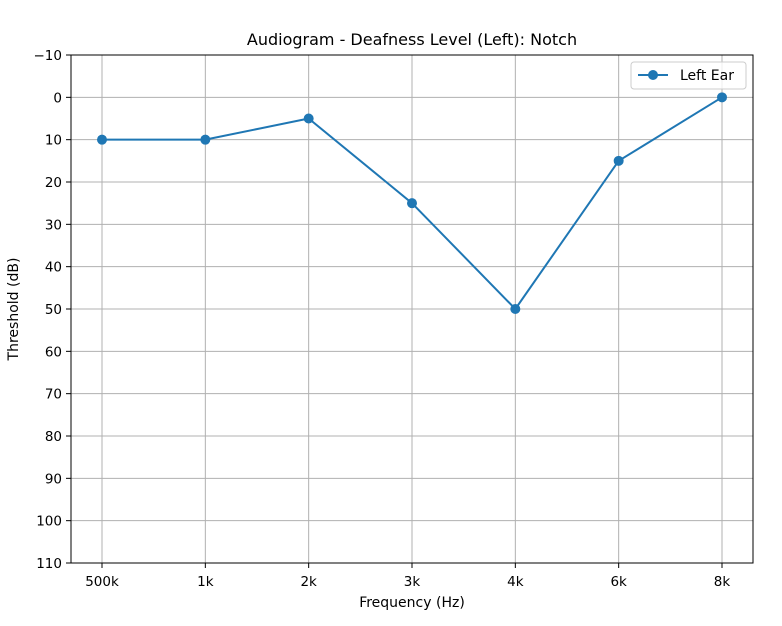 Image resolution: width=782 pixels, height=626 pixels. Describe the element at coordinates (722, 97) in the screenshot. I see `data-point-8k` at that location.